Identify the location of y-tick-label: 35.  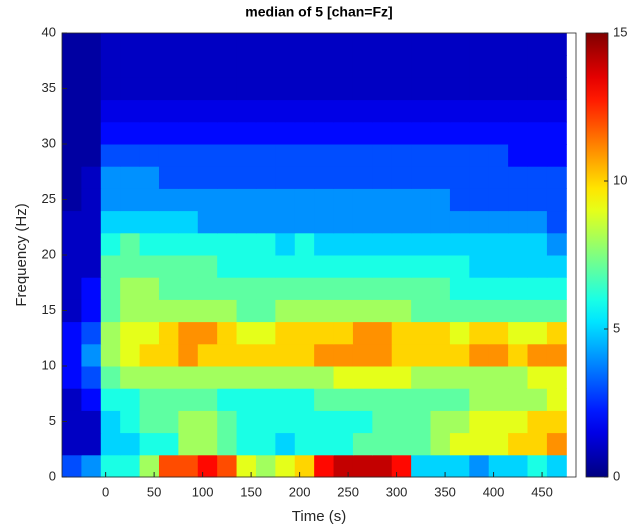
(49, 87).